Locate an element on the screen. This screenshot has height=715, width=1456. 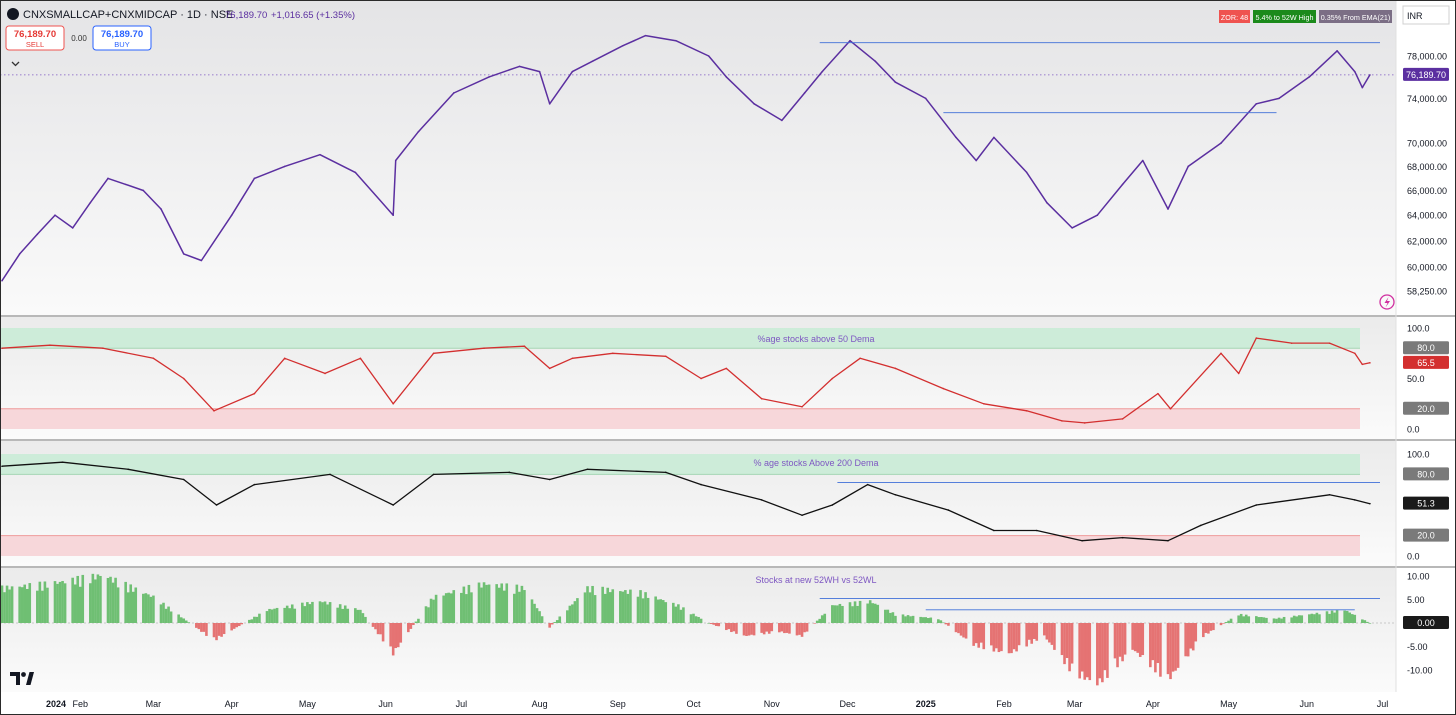
x-tick-label: 2025 is located at coordinates (926, 704).